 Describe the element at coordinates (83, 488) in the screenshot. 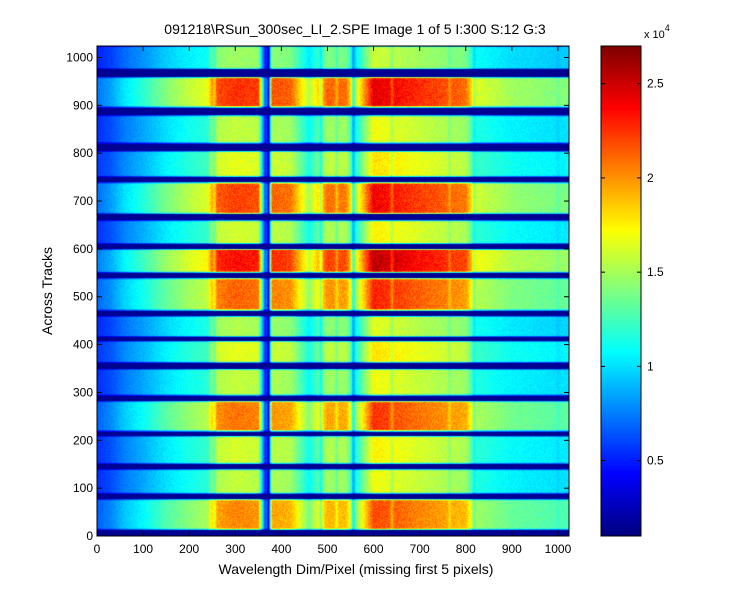

I see `y-tick-label: 100` at that location.